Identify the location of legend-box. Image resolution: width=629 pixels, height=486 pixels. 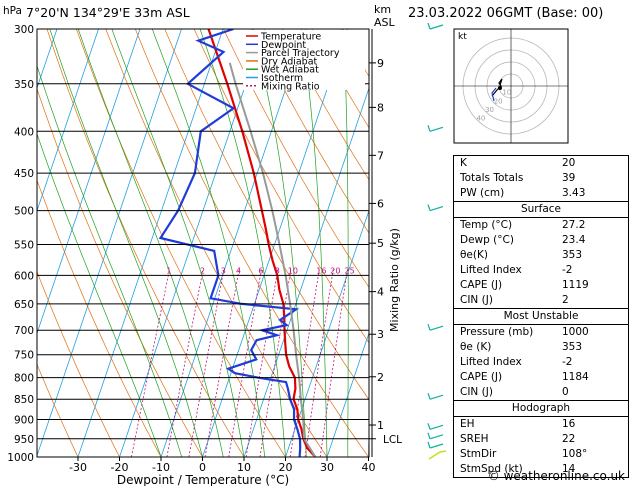
(304, 60).